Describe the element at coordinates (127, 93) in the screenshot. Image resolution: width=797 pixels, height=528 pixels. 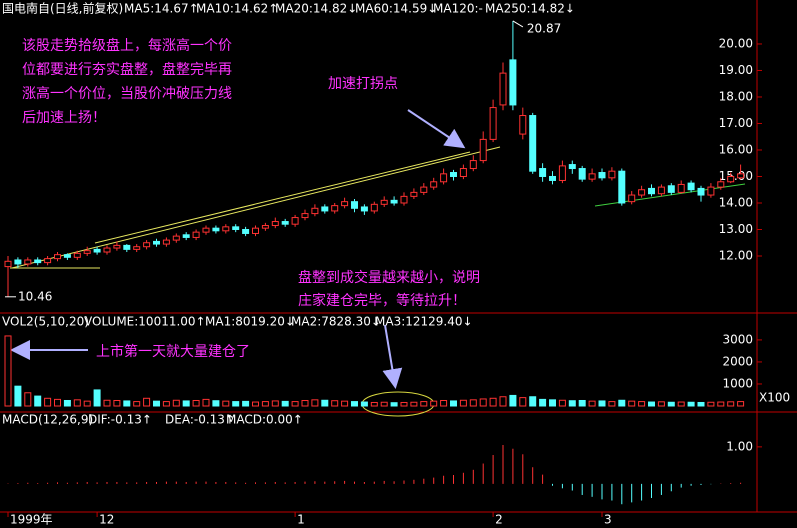
I see `annotation: 涨高一个价位，当股价冲破压力线` at that location.